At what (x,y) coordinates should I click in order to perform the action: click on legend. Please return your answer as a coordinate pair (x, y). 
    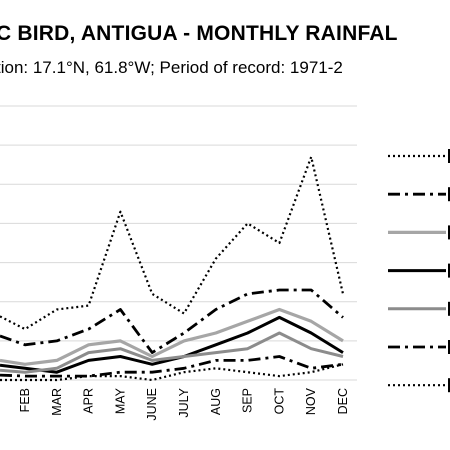
    Looking at the image, I should click on (419, 271).